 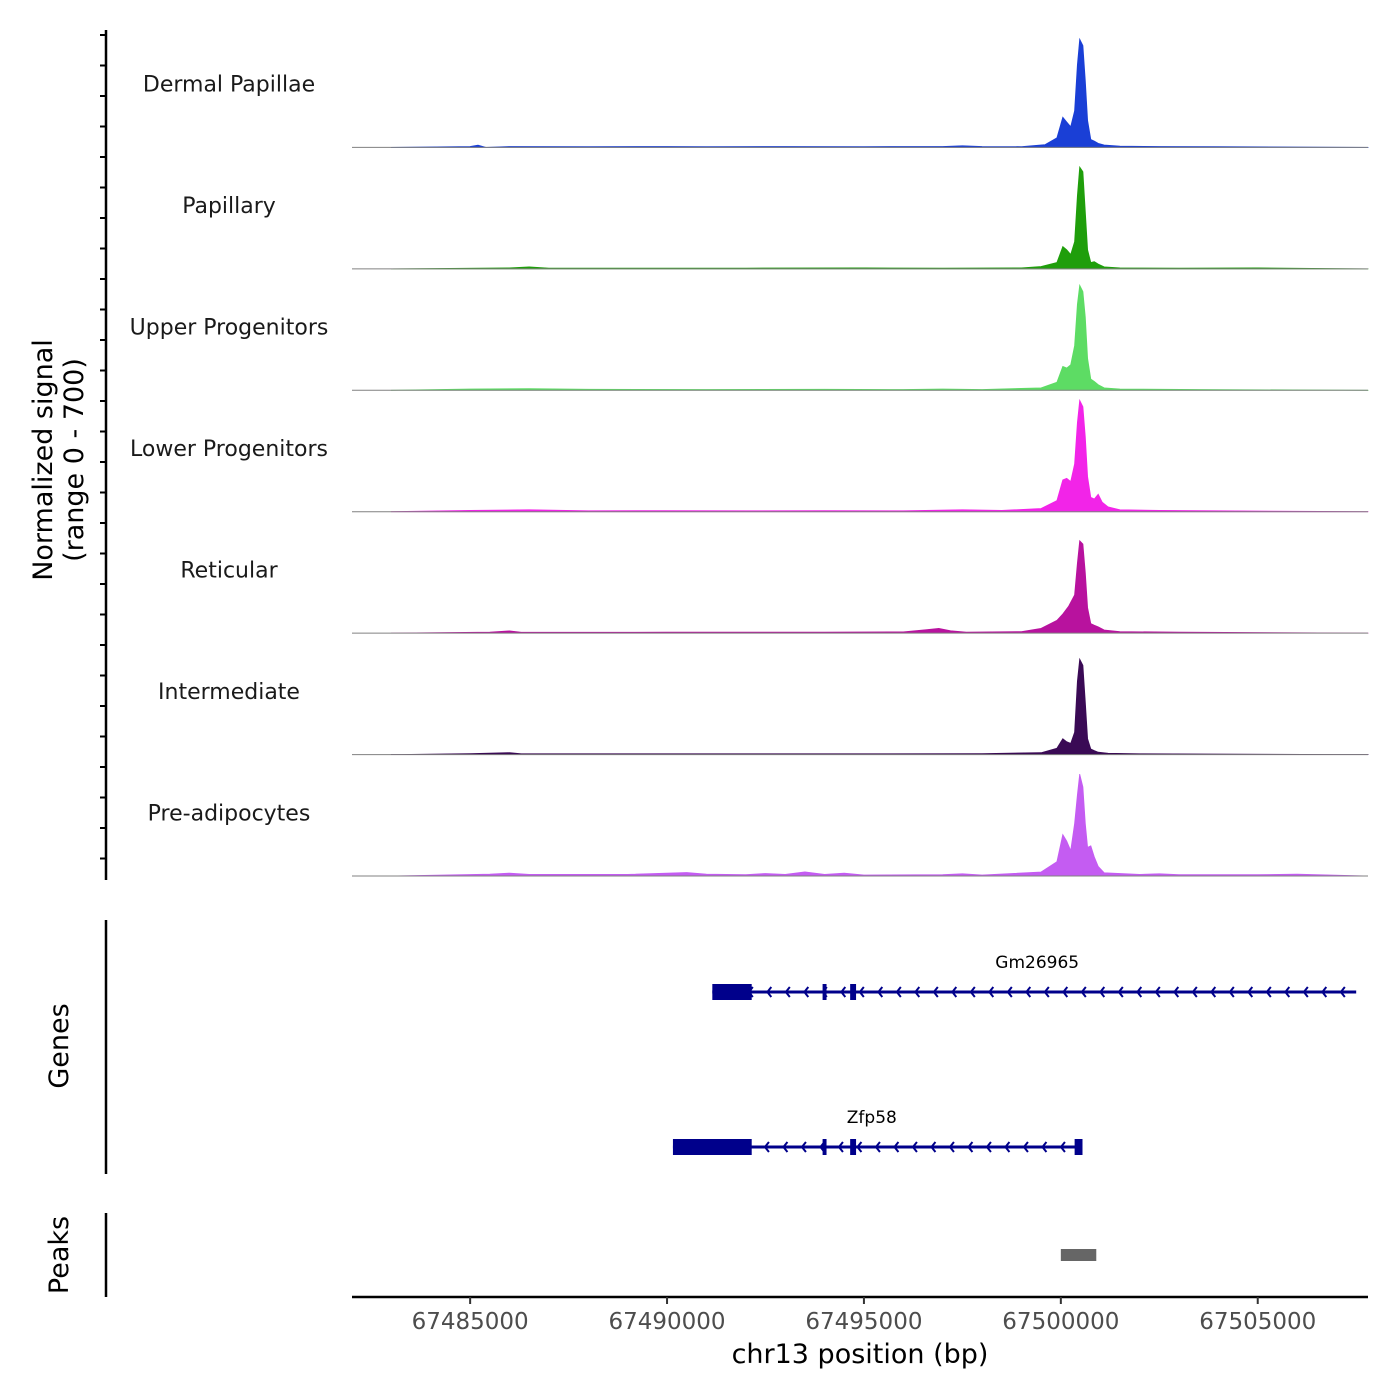 What do you see at coordinates (872, 1118) in the screenshot?
I see `gene-label-zfp58: Zfp58` at bounding box center [872, 1118].